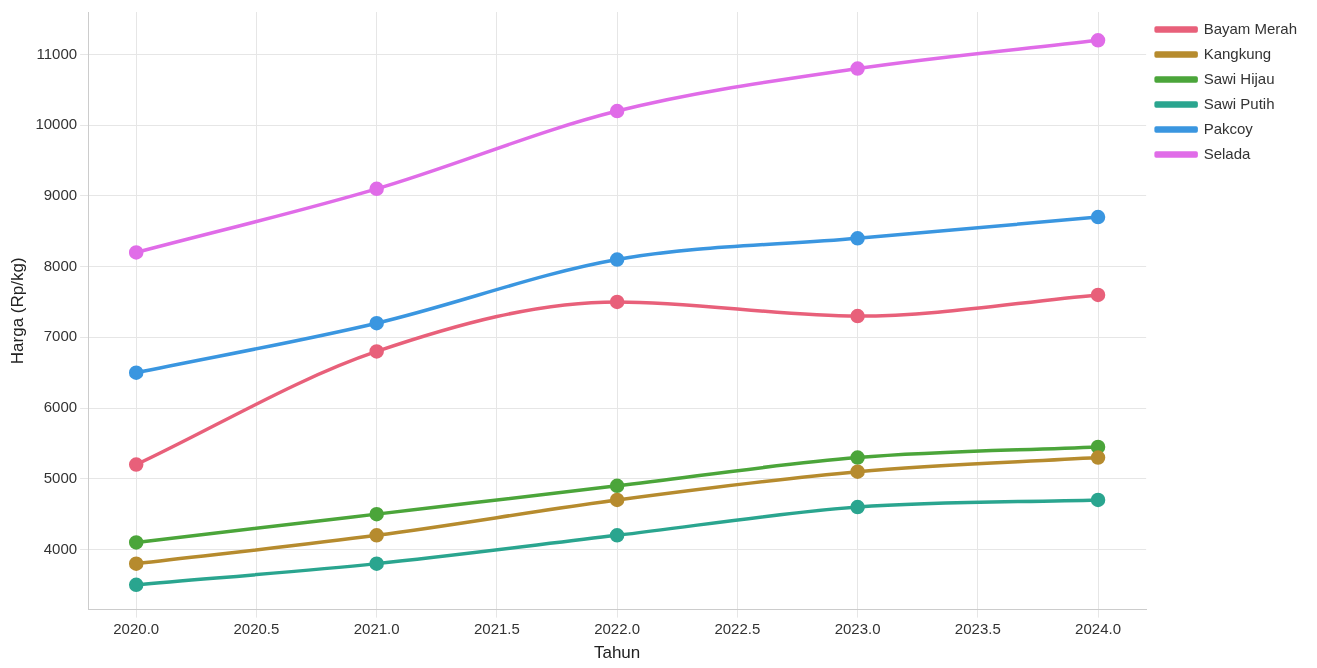 The image size is (1317, 668). What do you see at coordinates (1228, 128) in the screenshot?
I see `legend-label: Pakcoy` at bounding box center [1228, 128].